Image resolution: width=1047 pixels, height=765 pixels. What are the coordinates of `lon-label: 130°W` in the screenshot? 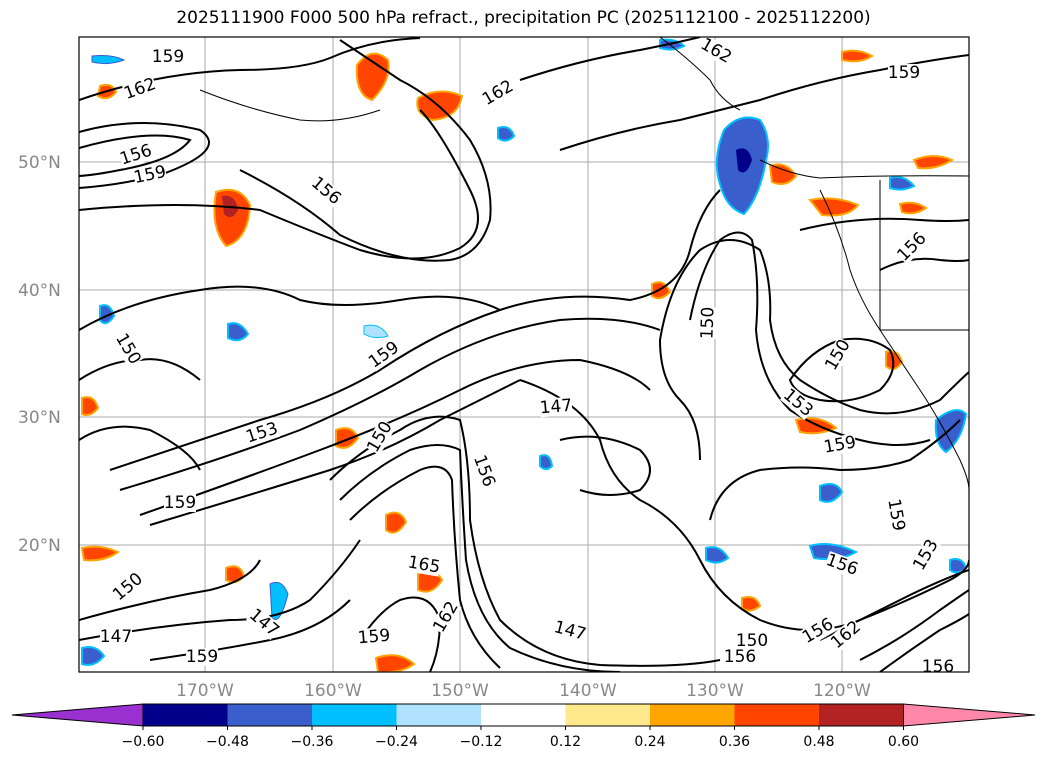 It's located at (715, 691).